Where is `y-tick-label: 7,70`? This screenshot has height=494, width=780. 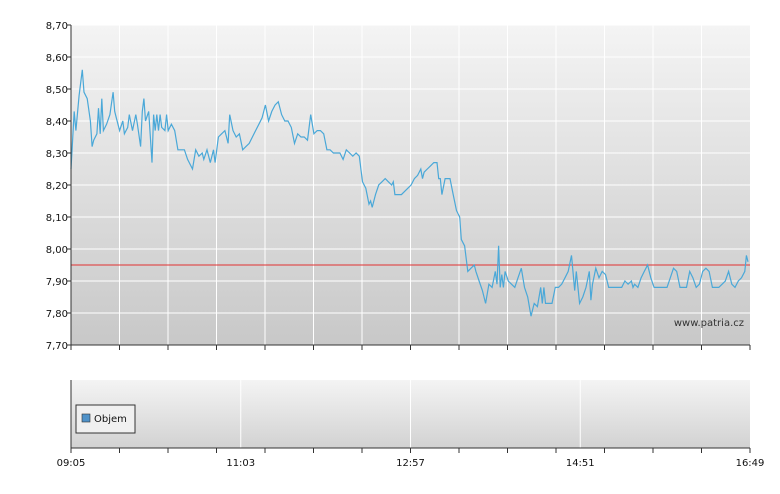 y-tick-label: 7,70 is located at coordinates (57, 346).